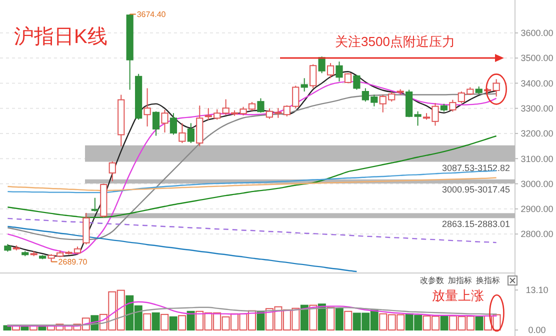 The image size is (556, 336). I want to click on y-tick-label: 3300.00, so click(537, 108).